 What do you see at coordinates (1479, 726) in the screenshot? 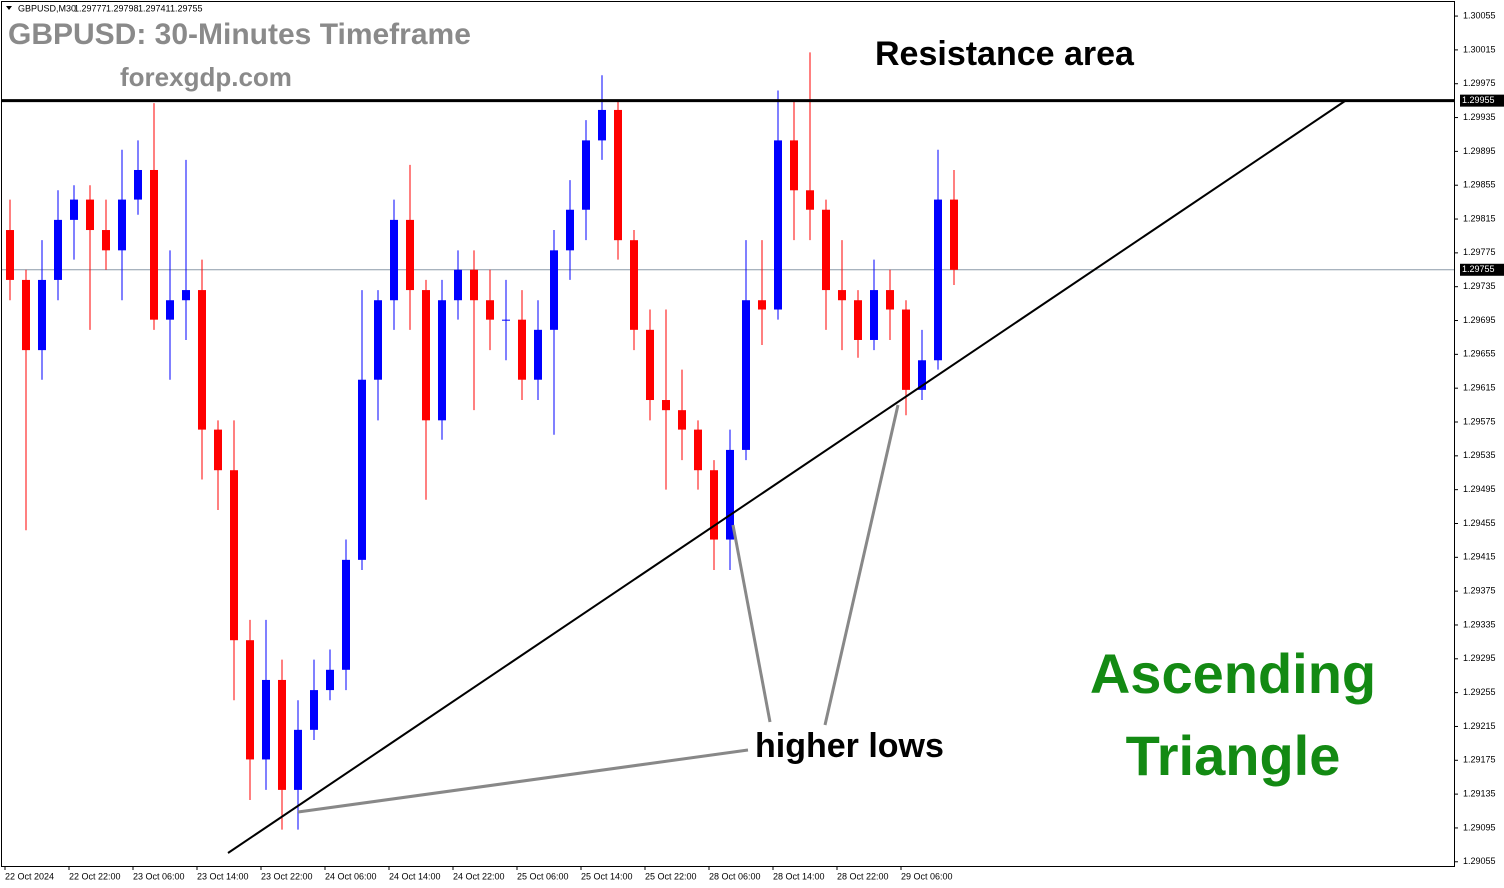
I see `y-tick-label: 1.29215` at bounding box center [1479, 726].